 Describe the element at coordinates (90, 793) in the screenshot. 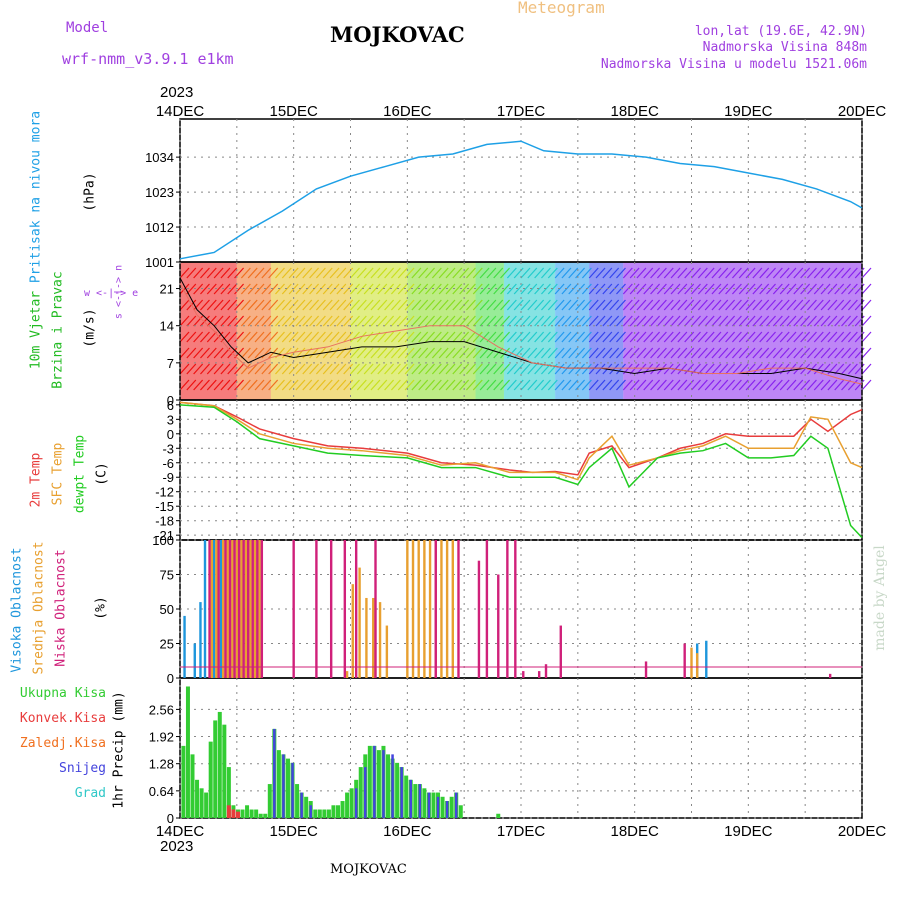

I see `precip-legend-grad: Grad` at that location.